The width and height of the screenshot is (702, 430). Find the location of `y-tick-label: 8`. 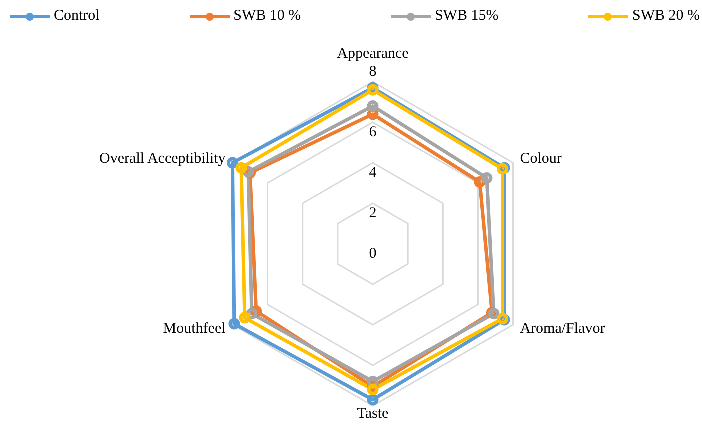

y-tick-label: 8 is located at coordinates (373, 72).